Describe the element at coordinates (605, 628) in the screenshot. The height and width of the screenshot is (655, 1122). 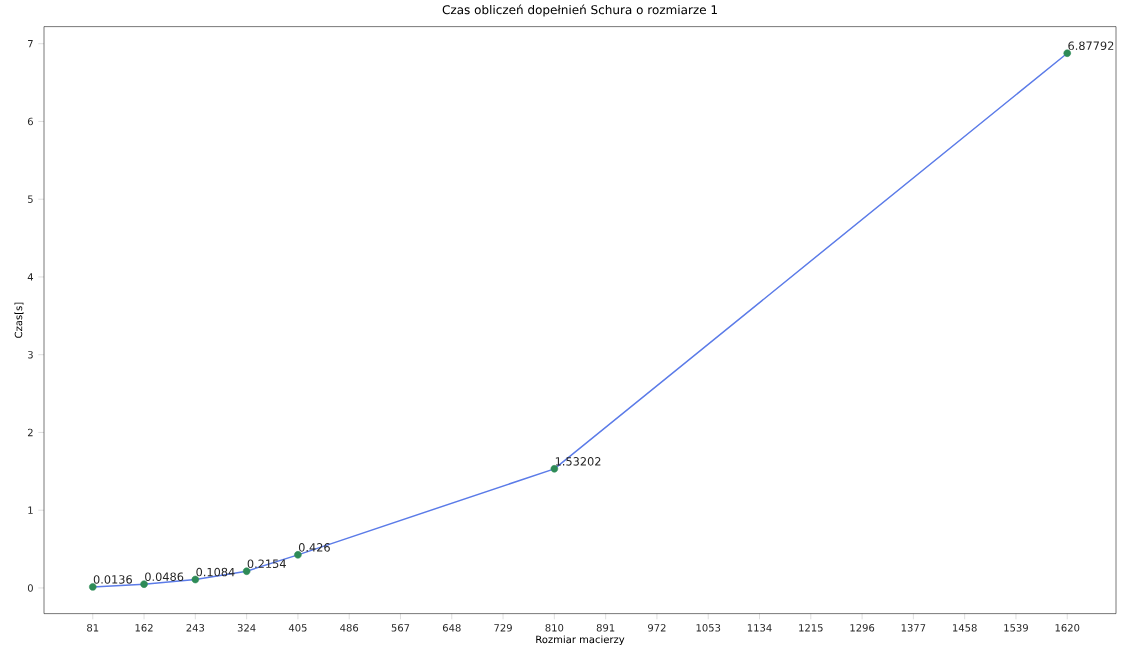
I see `x-tick-label: 891` at that location.